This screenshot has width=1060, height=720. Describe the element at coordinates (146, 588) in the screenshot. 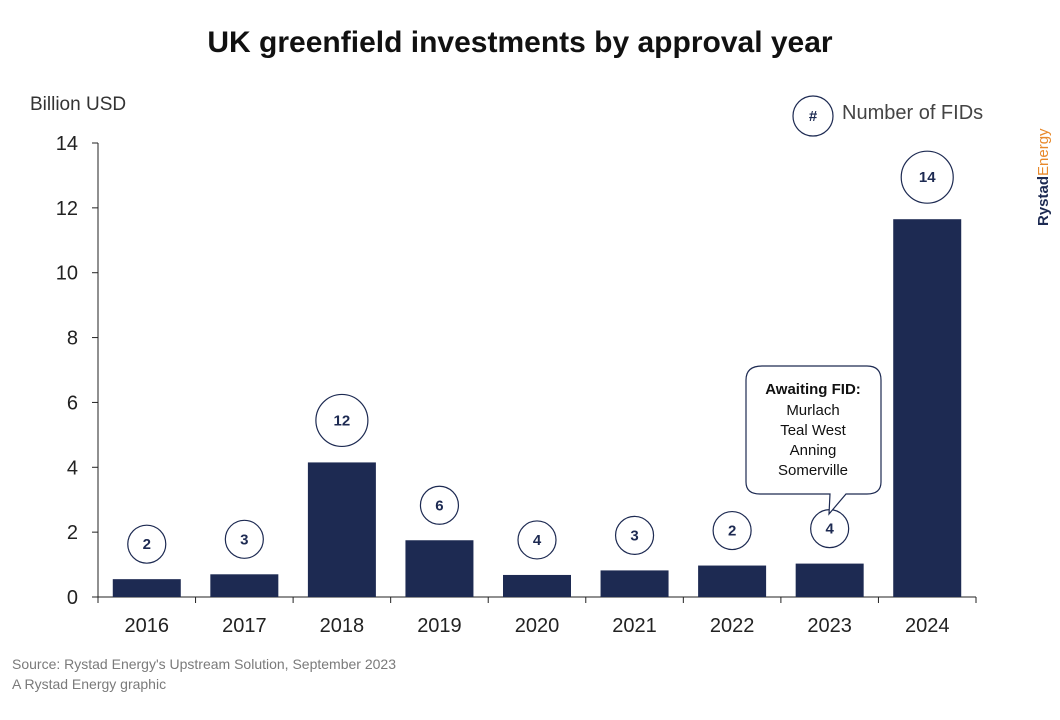

I see `bar-2016` at that location.